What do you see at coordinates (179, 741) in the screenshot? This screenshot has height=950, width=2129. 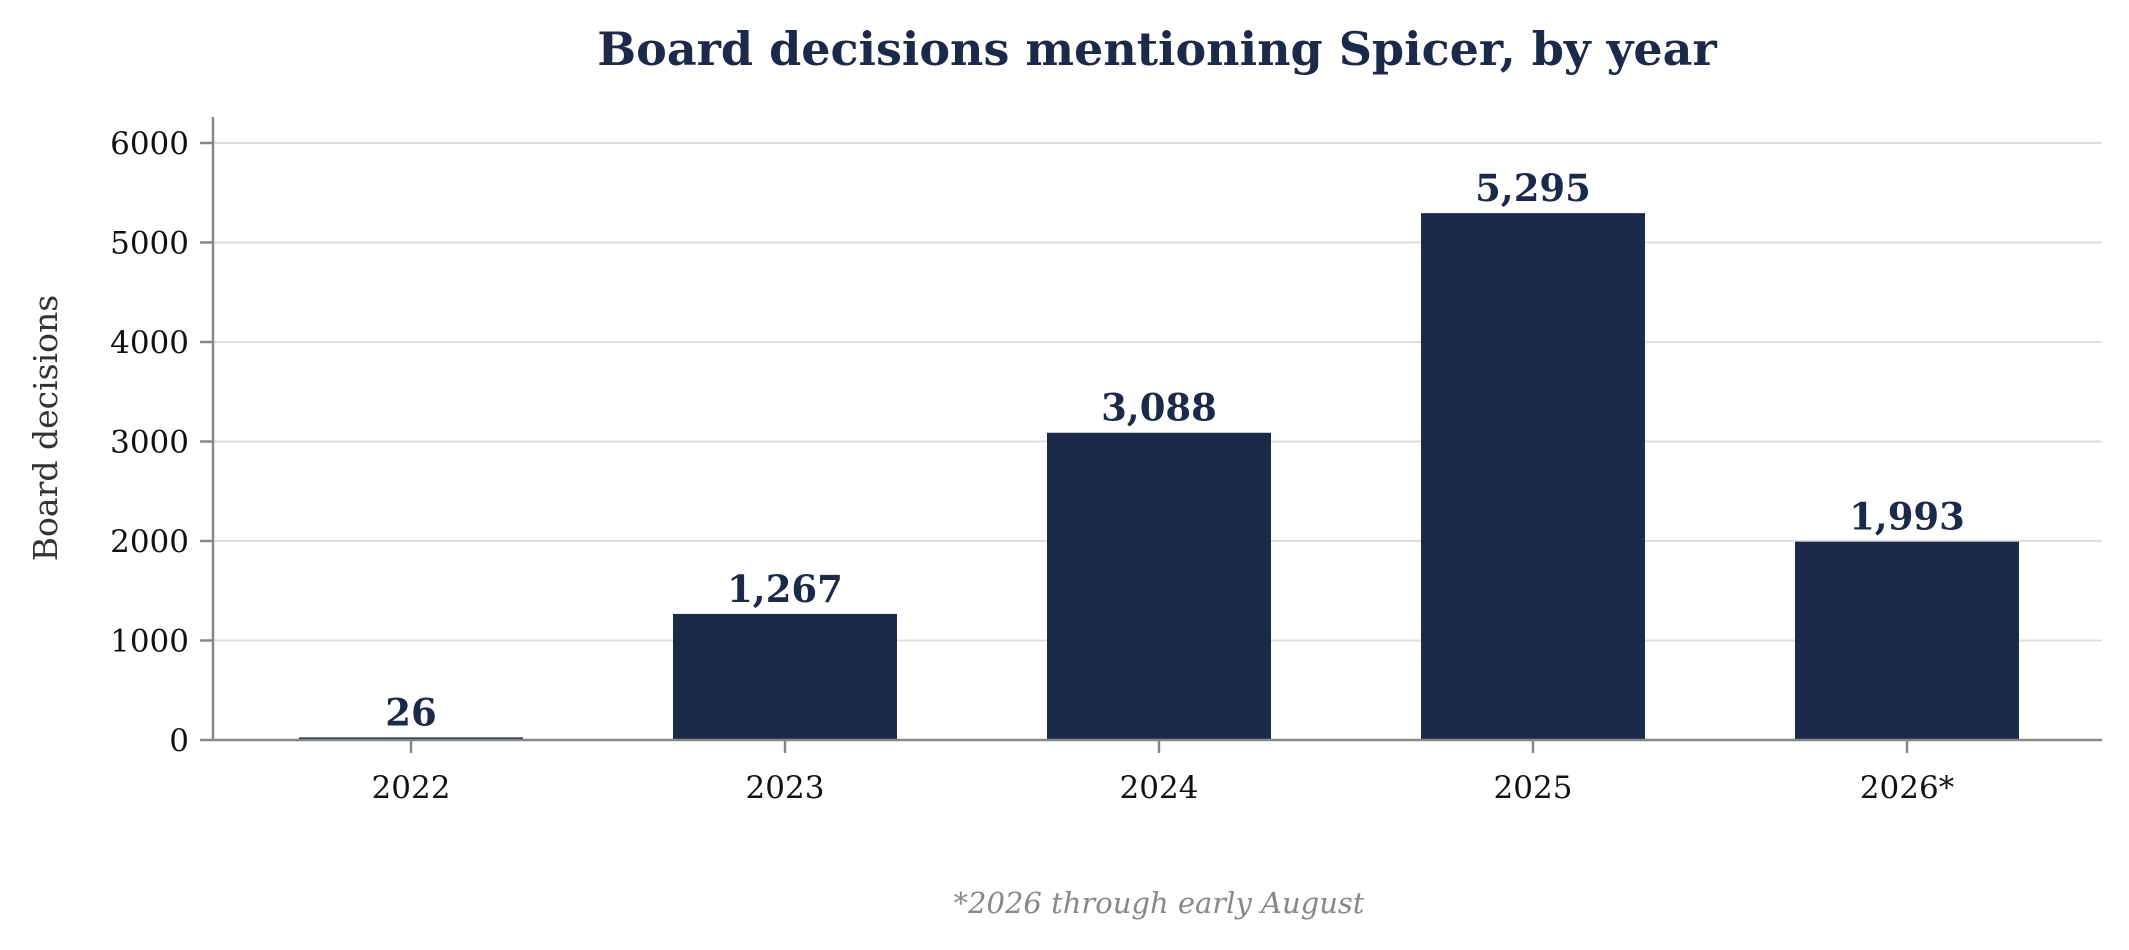 I see `y-tick-label: 0` at bounding box center [179, 741].